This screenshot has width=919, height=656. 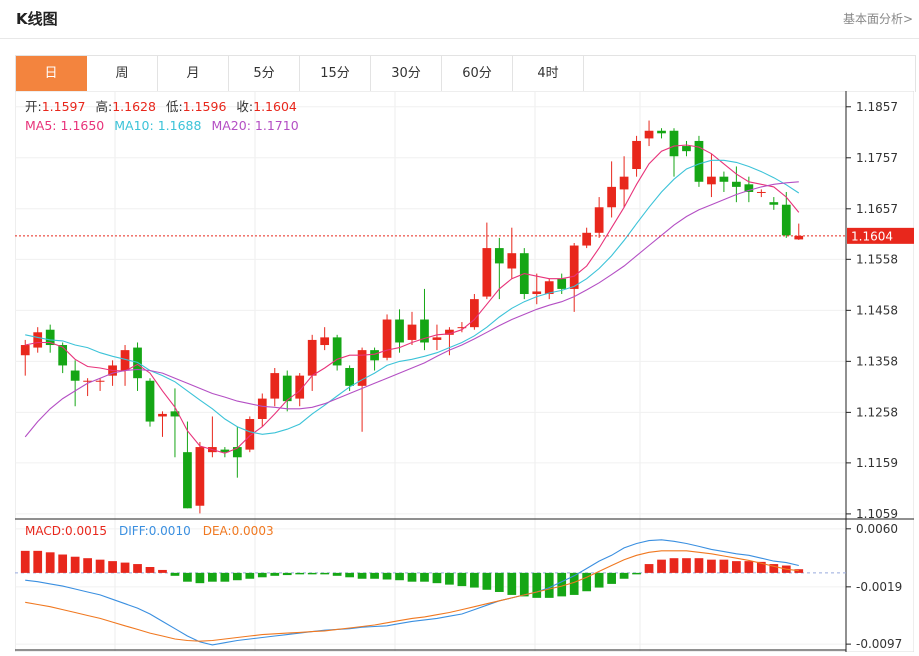 I want to click on diff-label: DIFF:, so click(x=134, y=531).